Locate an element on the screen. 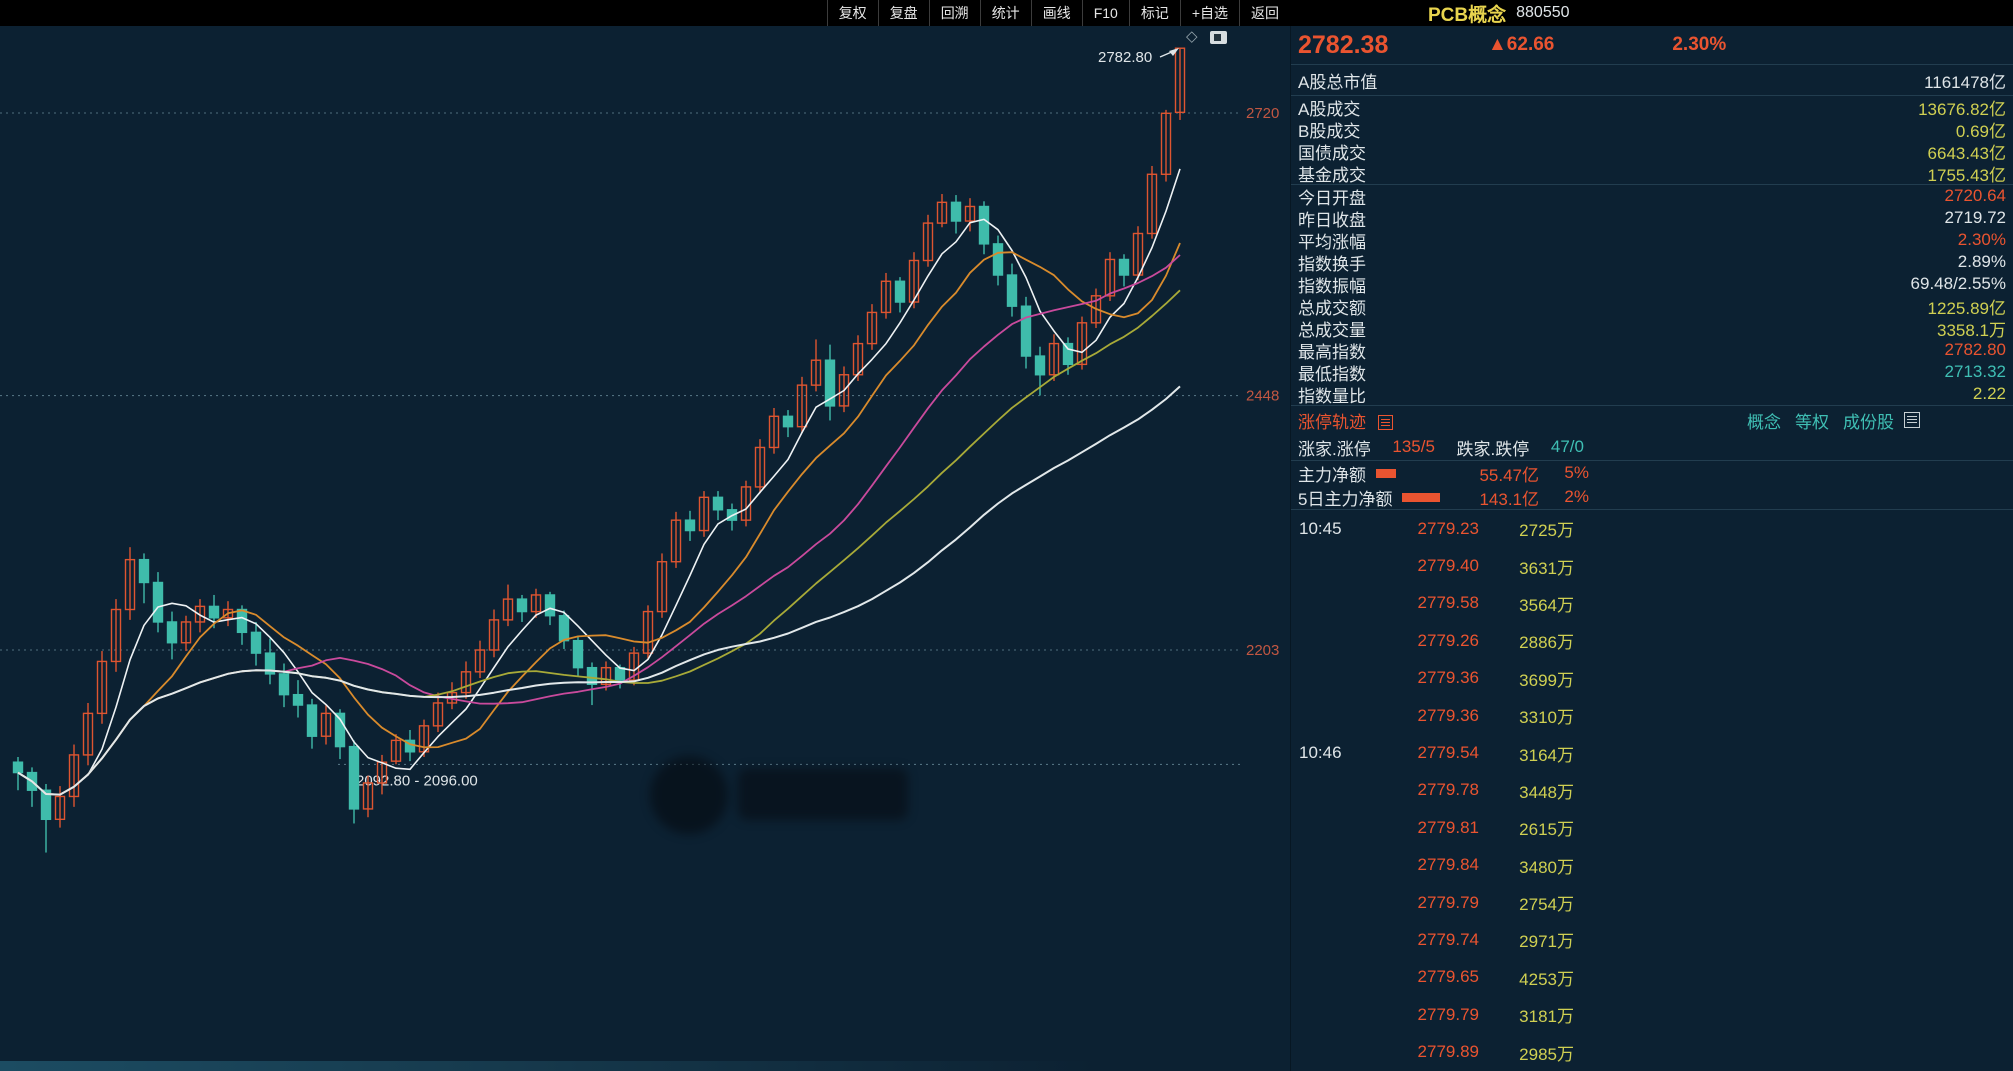 Image resolution: width=2013 pixels, height=1071 pixels. svg-text: 2203 is located at coordinates (1262, 650).